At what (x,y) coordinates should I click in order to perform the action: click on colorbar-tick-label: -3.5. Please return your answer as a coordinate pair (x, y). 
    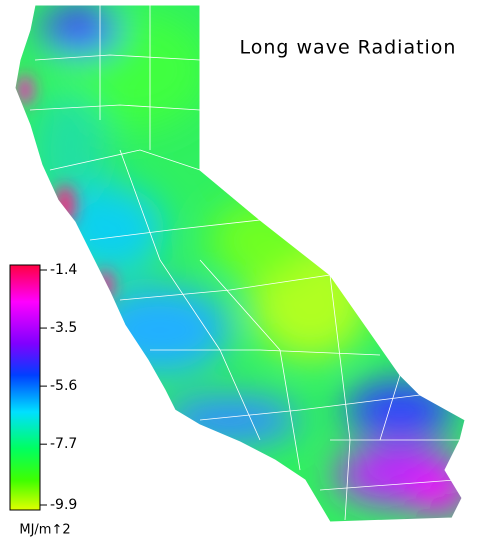
    Looking at the image, I should click on (63, 328).